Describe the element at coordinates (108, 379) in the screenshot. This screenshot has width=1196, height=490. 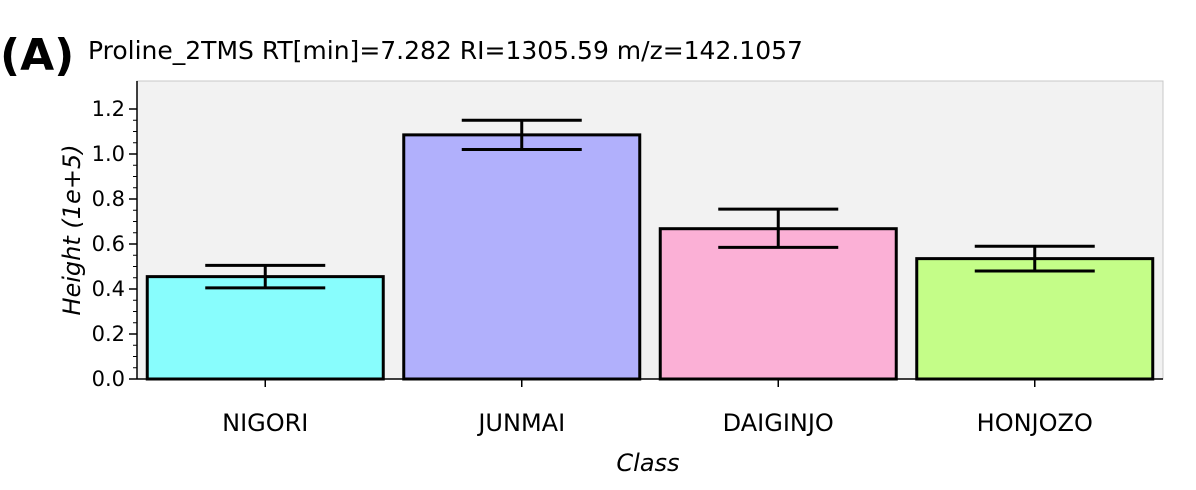
I see `y-tick-label: 0.0` at that location.